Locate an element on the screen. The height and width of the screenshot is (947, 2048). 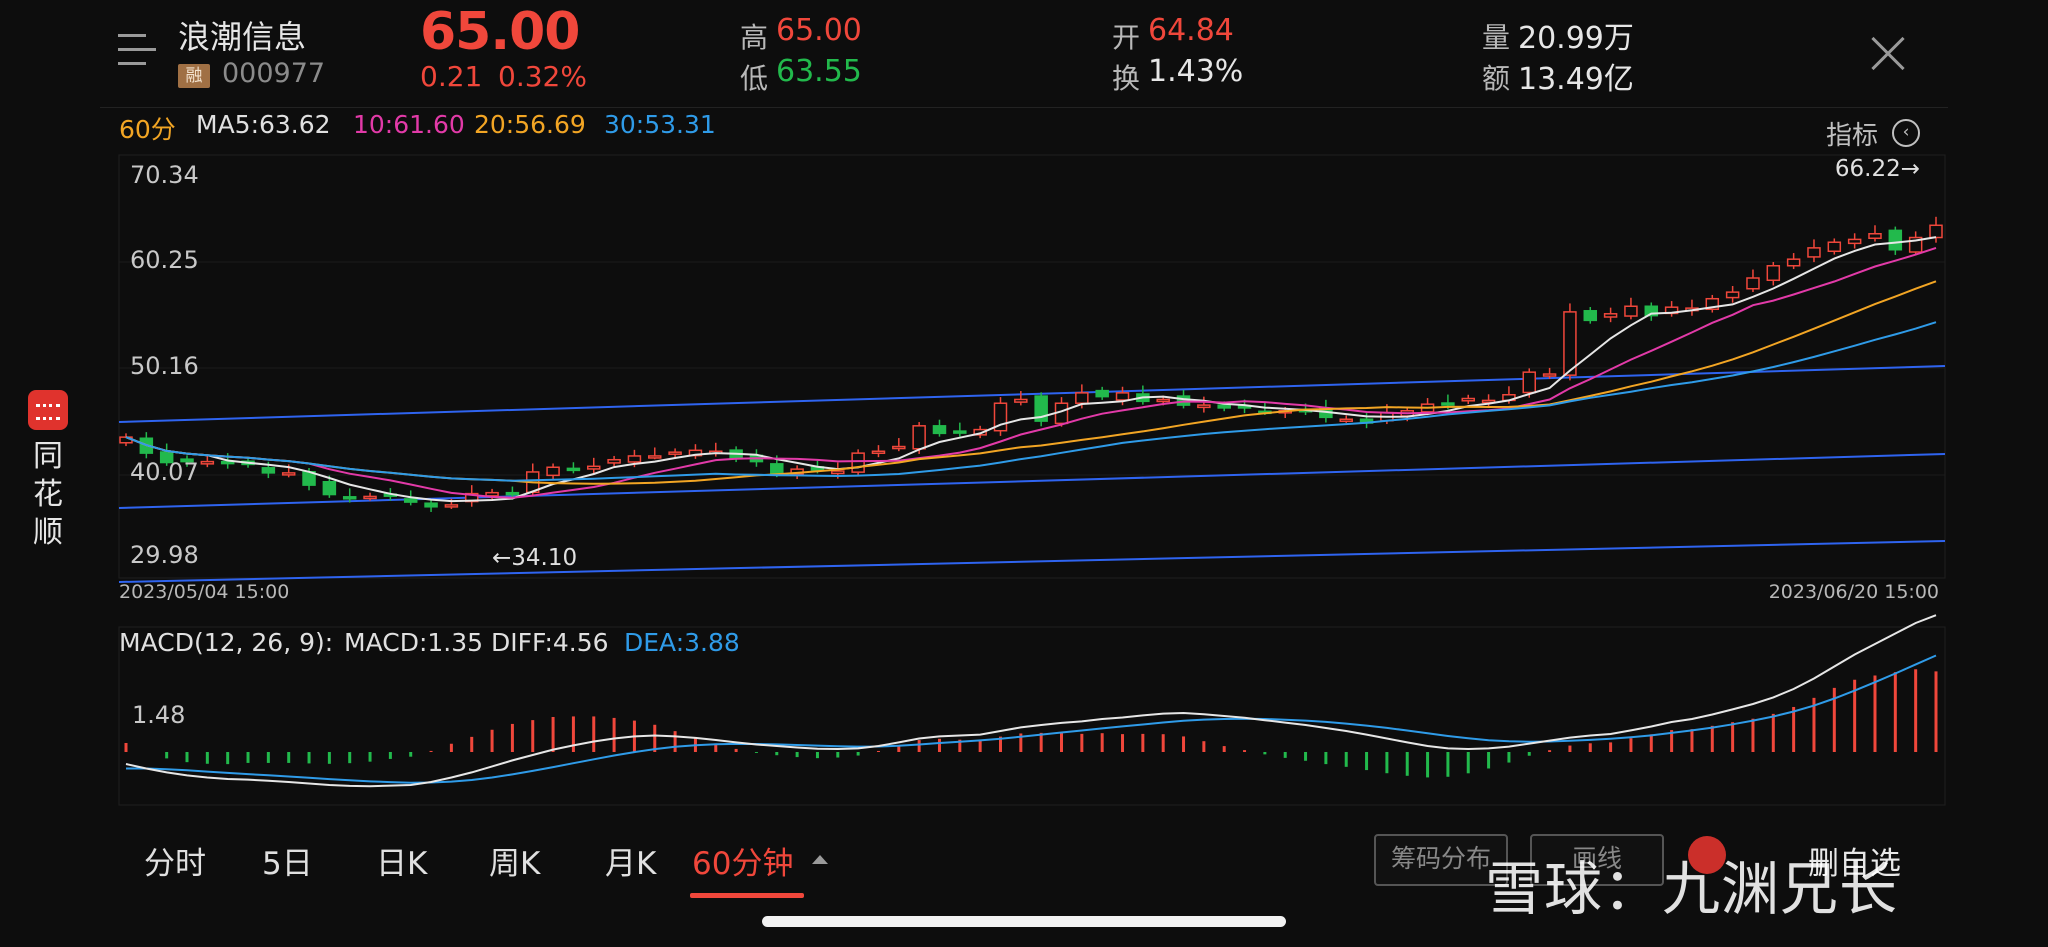
diff-value: DIFF:4.56 is located at coordinates (550, 642).